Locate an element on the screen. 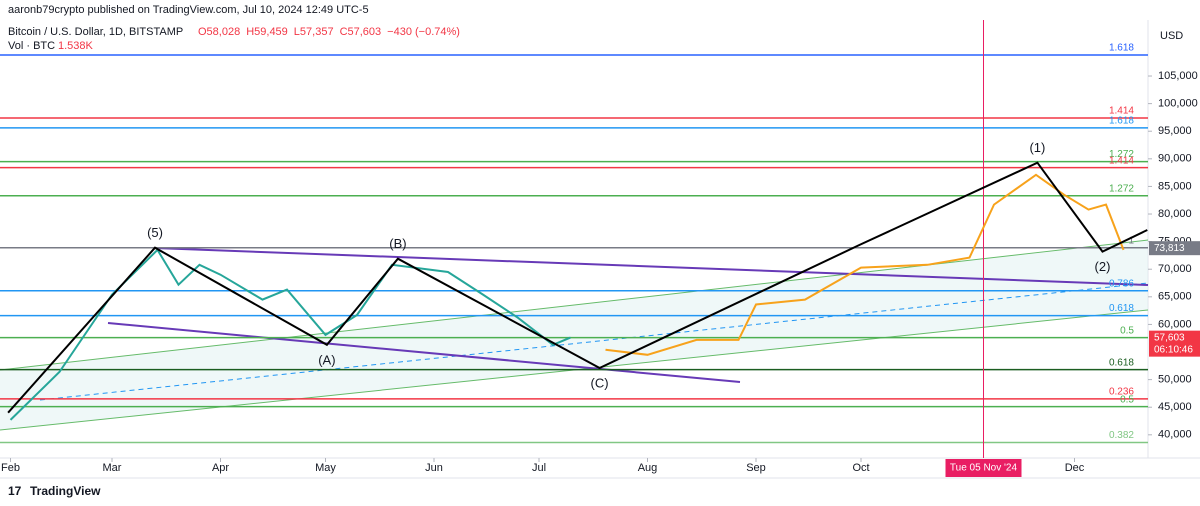 The width and height of the screenshot is (1200, 506). y-tick-label: 85,000 is located at coordinates (1175, 186).